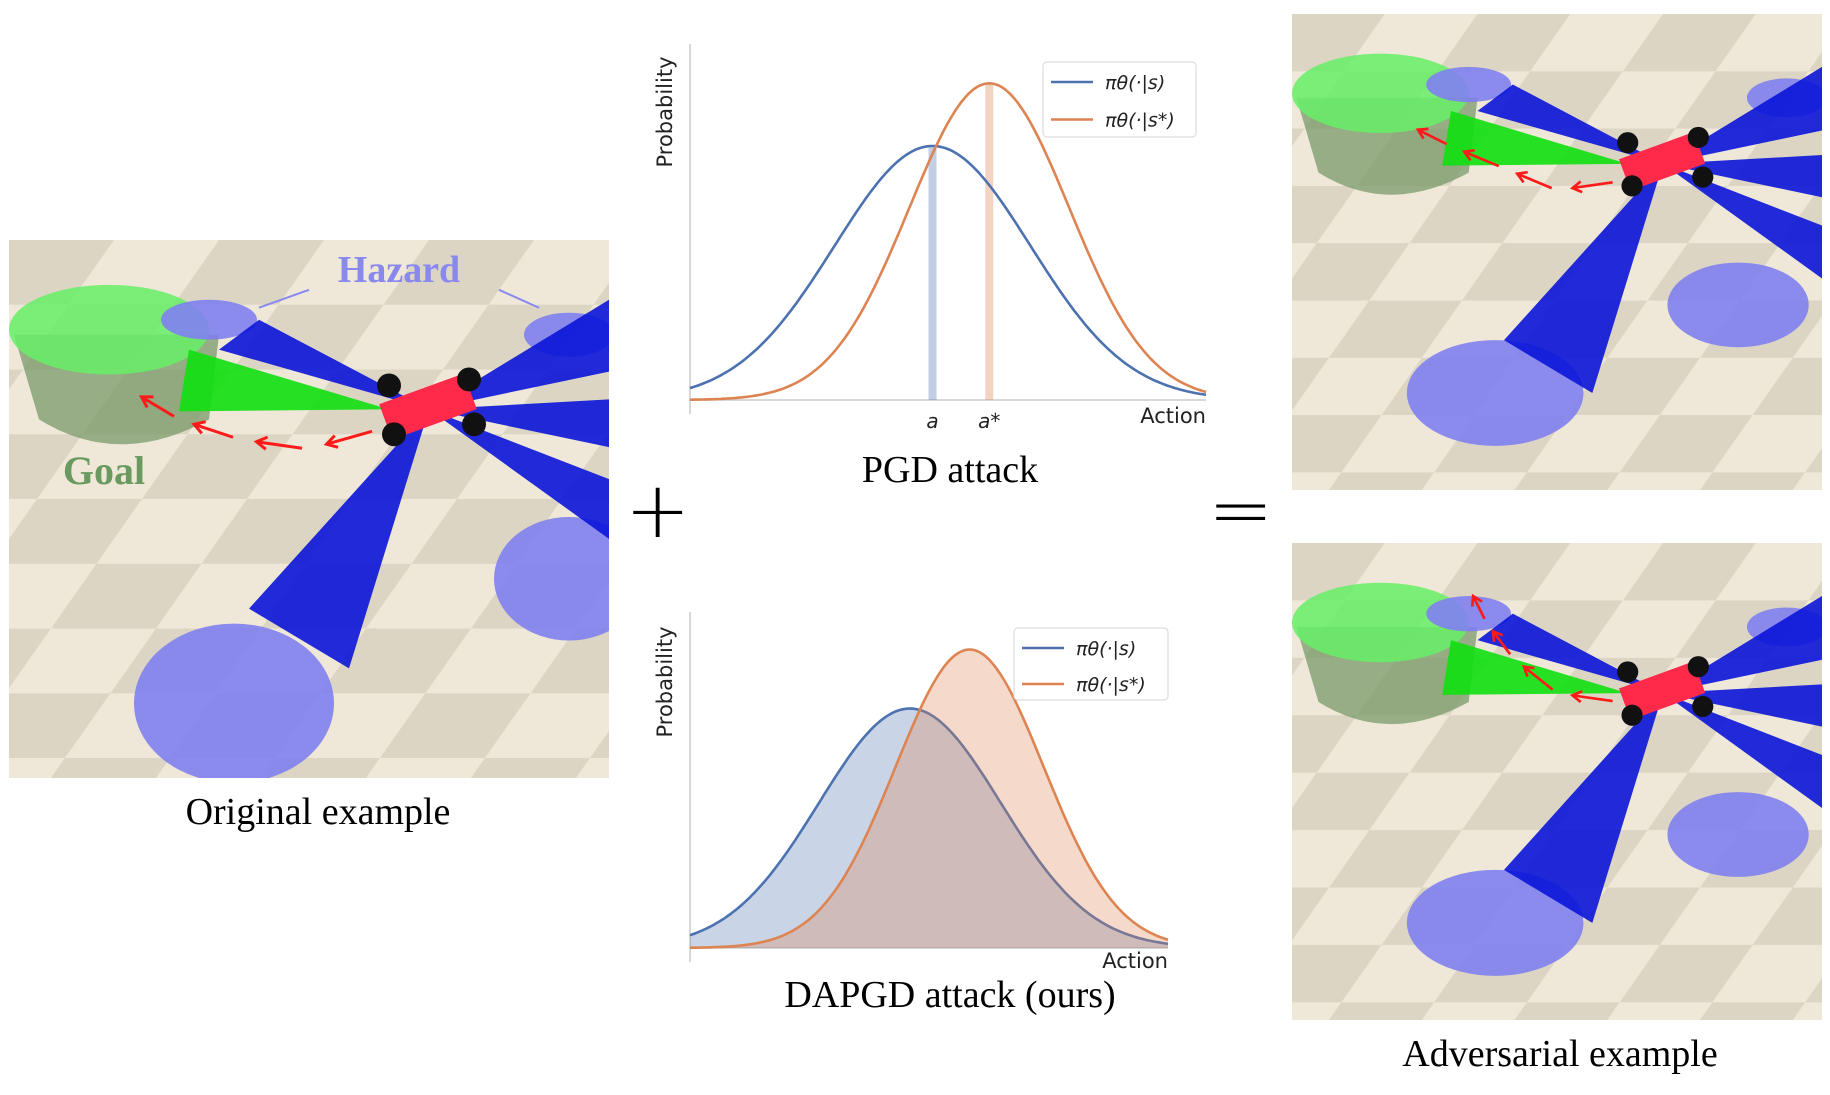  I want to click on x-tick-label: a*, so click(989, 421).